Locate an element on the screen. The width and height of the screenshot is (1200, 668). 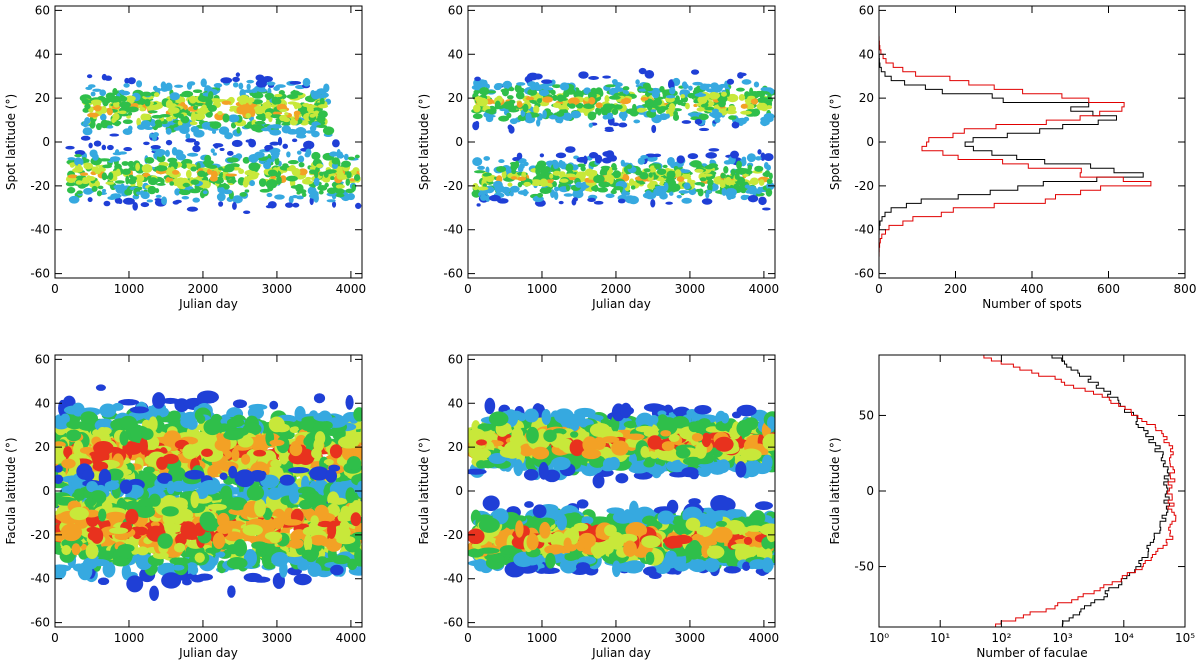
y-tick-label: 0 is located at coordinates (46, 491).